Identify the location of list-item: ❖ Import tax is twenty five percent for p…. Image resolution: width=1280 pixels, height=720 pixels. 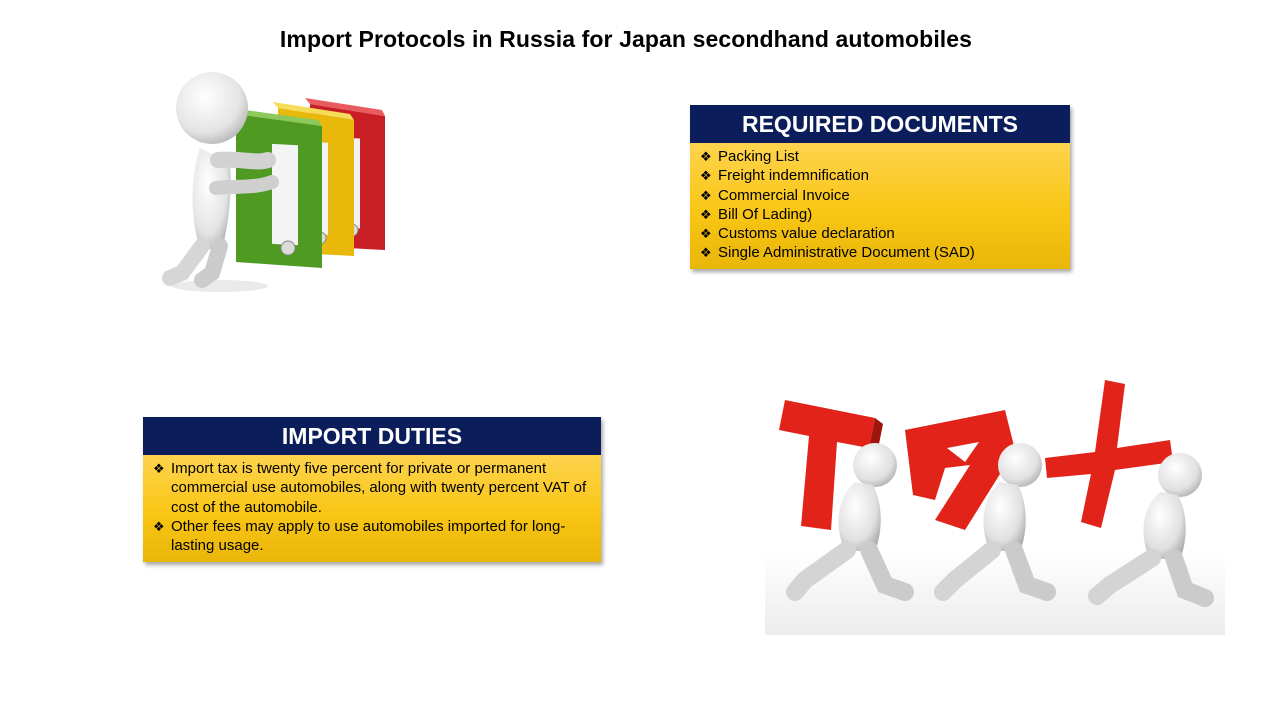
(372, 488).